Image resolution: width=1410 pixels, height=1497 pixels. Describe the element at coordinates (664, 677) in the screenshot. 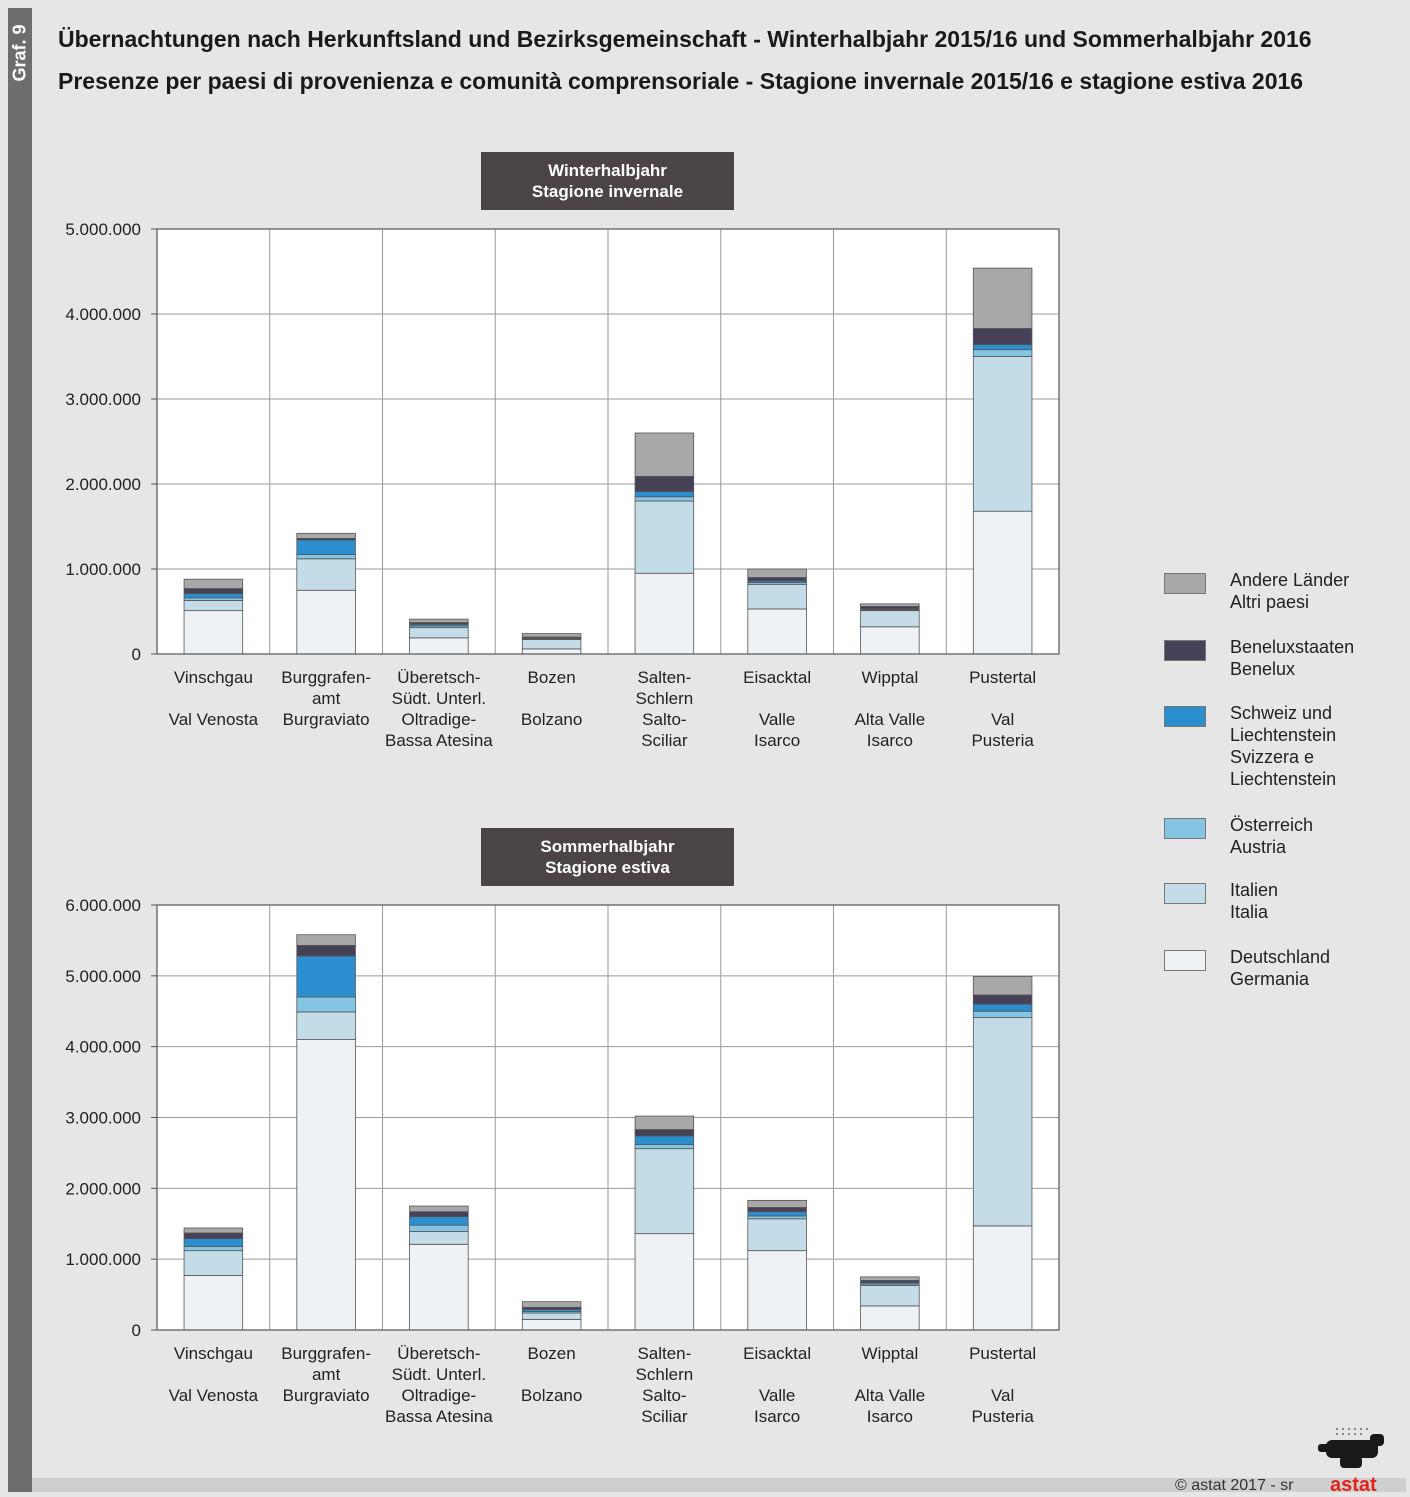

I see `x-tick-label: Salten-` at that location.